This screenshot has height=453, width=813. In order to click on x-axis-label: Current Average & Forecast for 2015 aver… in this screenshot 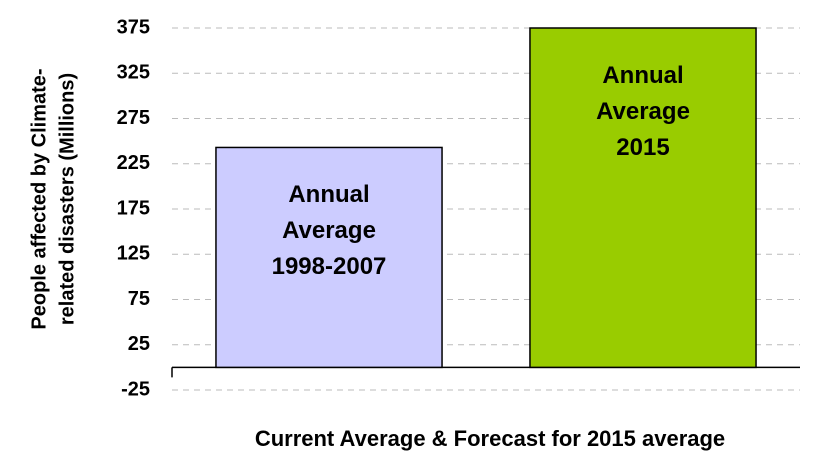, I will do `click(490, 438)`.